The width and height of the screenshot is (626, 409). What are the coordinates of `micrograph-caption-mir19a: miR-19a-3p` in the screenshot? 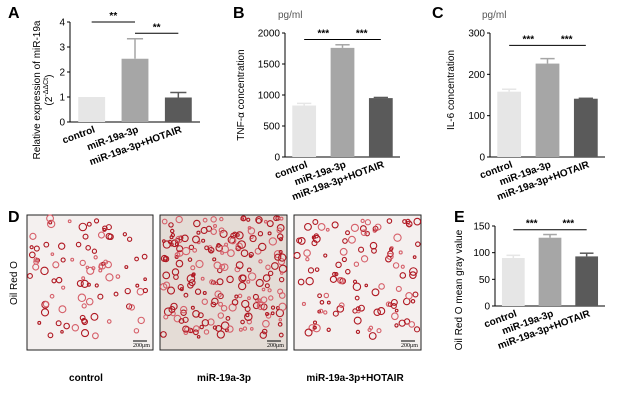 It's located at (224, 378).